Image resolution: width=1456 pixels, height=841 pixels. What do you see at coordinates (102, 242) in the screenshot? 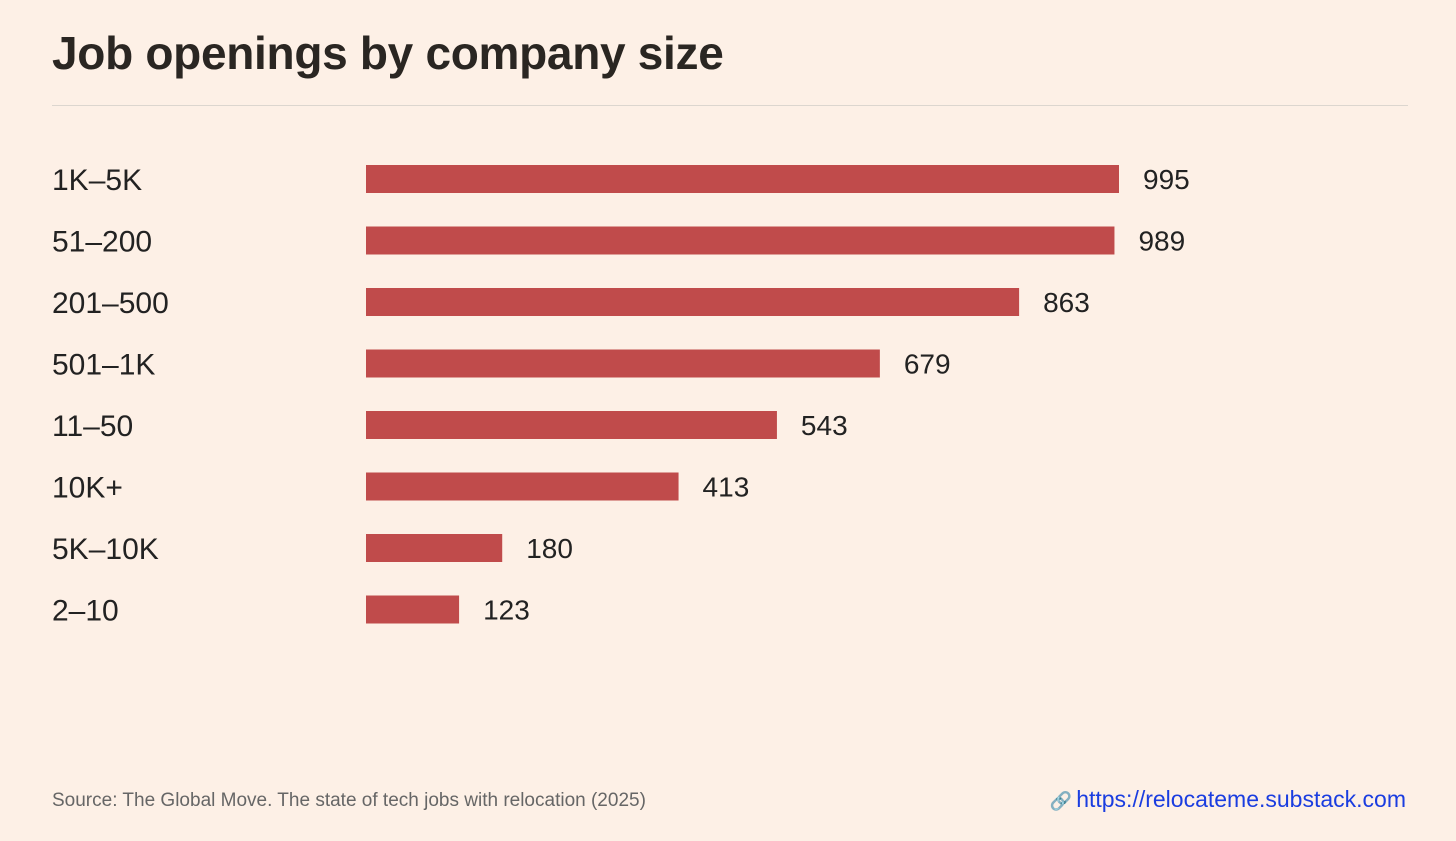
I see `category-label: 51–200` at bounding box center [102, 242].